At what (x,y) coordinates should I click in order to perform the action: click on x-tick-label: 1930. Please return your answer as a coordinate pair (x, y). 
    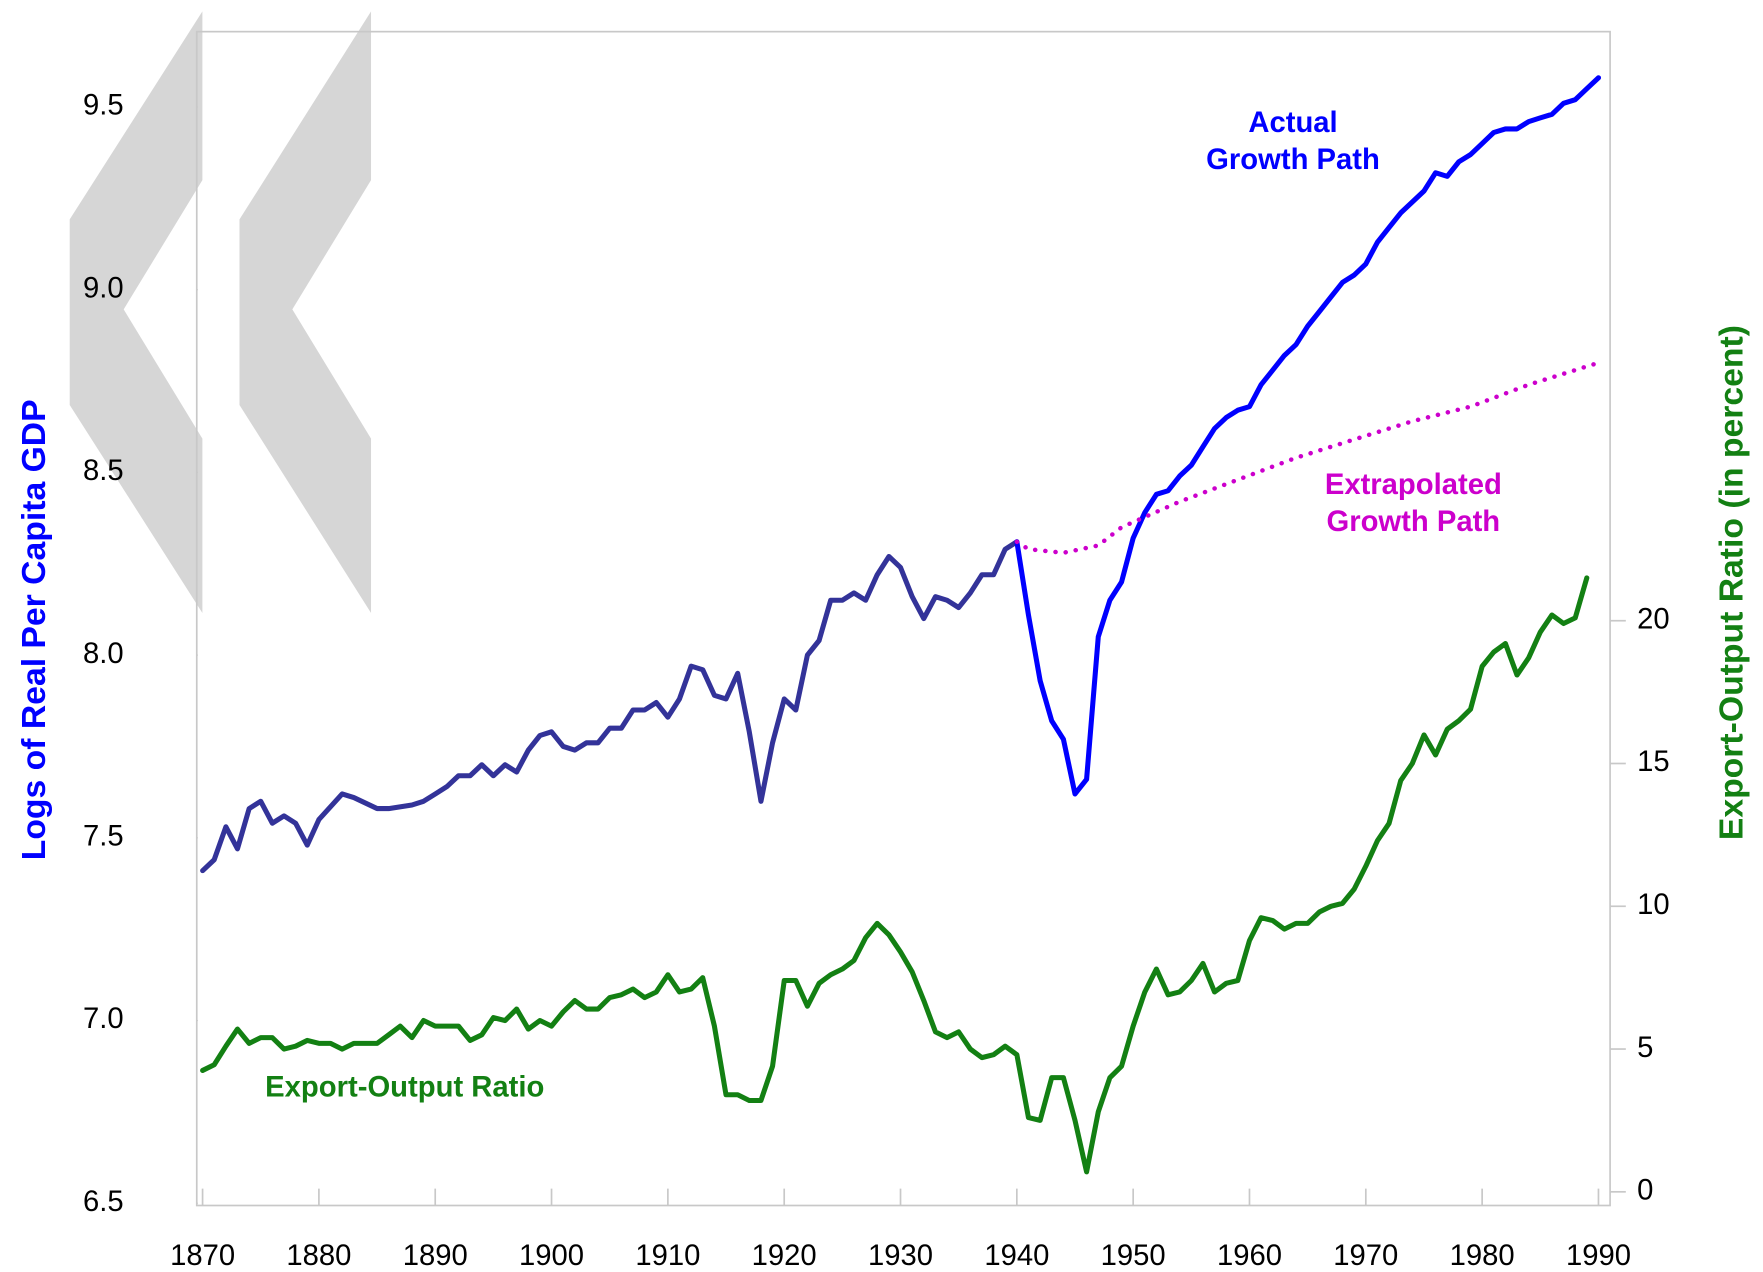
    Looking at the image, I should click on (900, 1256).